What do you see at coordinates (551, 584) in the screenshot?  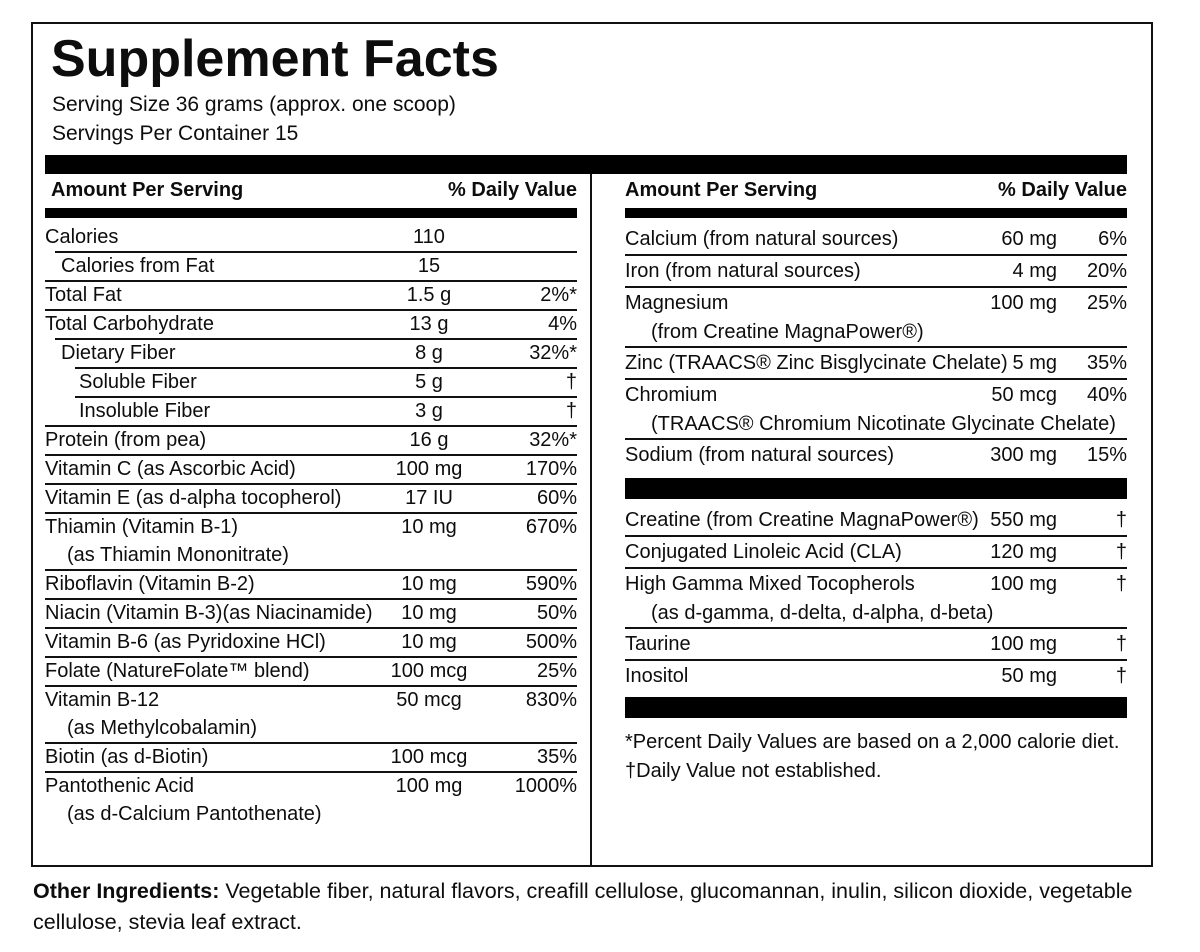 I see `nutrient-daily-value: 590%` at bounding box center [551, 584].